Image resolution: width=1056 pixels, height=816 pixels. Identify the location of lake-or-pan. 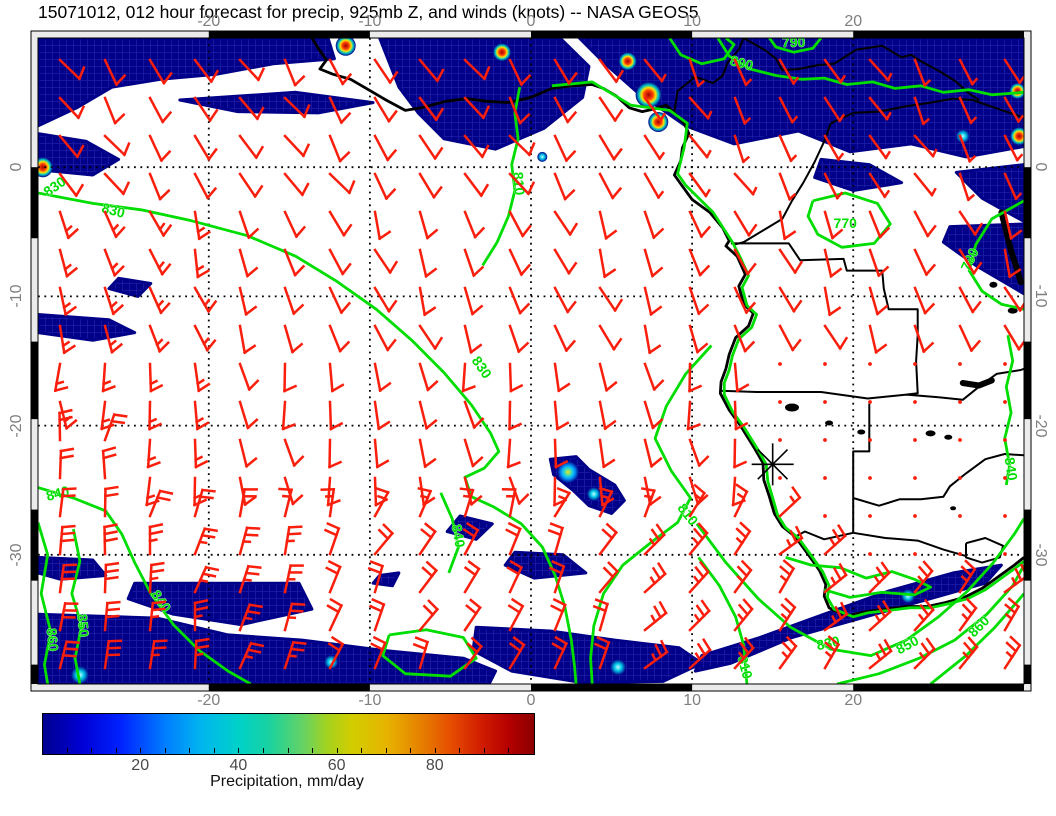
(829, 423).